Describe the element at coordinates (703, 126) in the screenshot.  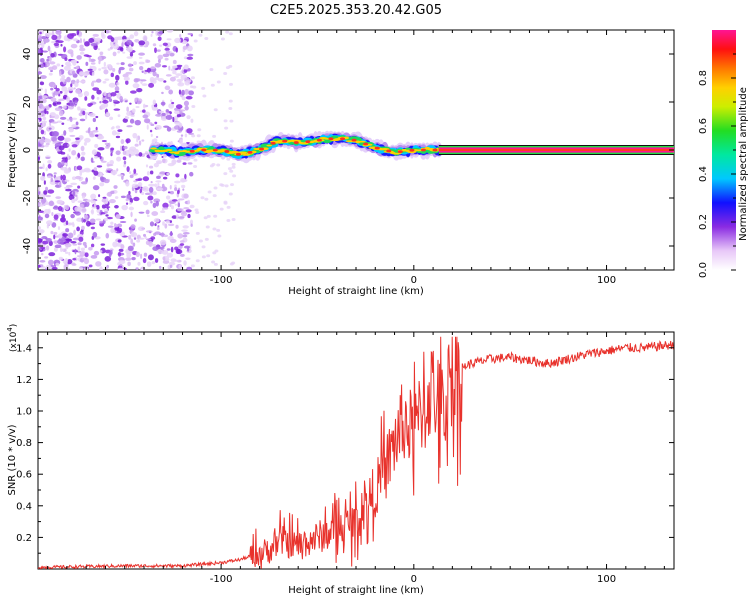
I see `colorbar-tick-label: 0.6` at that location.